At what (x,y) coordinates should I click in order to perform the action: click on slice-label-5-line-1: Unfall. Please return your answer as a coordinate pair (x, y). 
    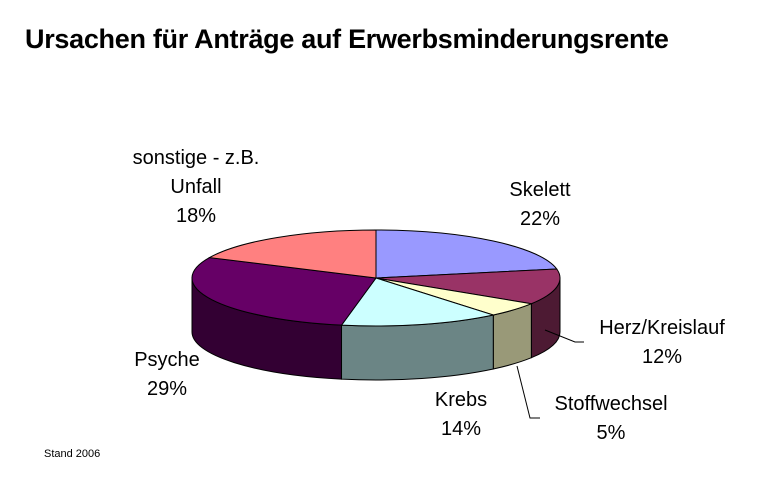
    Looking at the image, I should click on (195, 187).